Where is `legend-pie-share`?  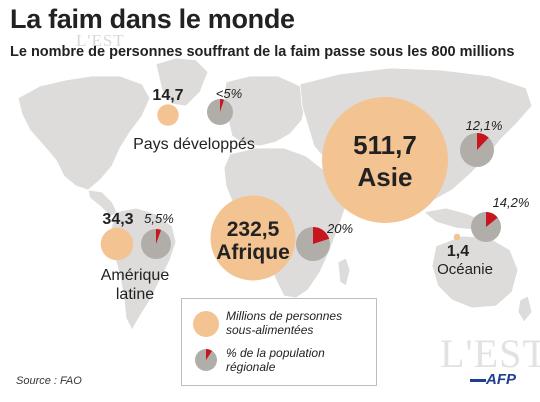
legend-pie-share is located at coordinates (209, 354).